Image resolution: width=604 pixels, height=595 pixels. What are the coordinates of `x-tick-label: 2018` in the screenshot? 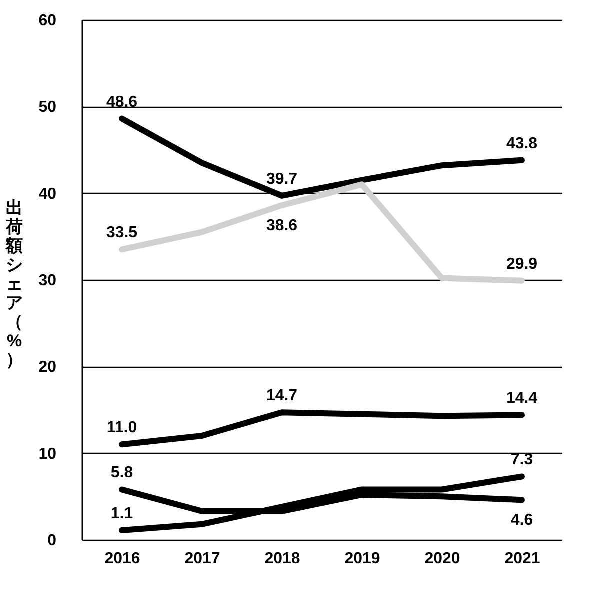 It's located at (282, 559).